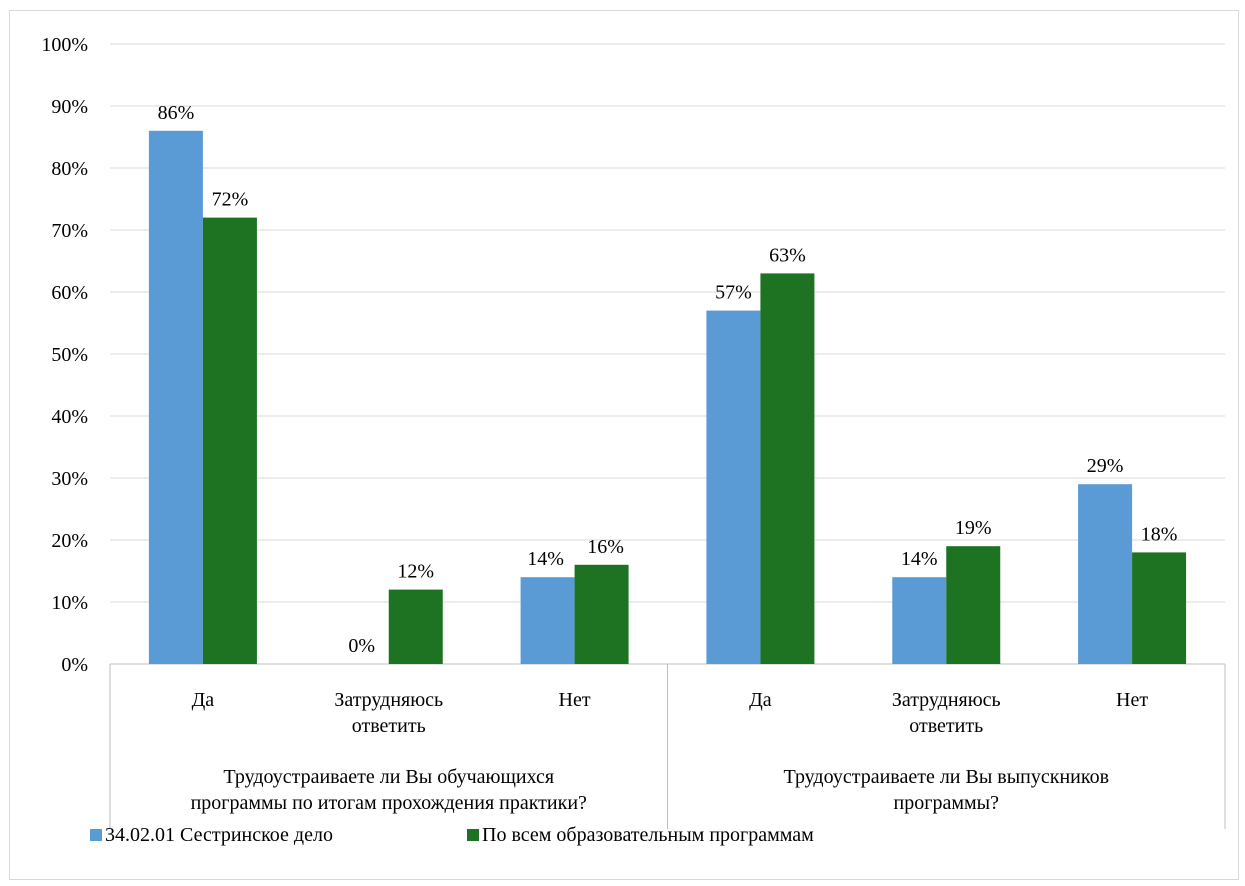 The height and width of the screenshot is (886, 1245). What do you see at coordinates (361, 646) in the screenshot?
I see `data-label-series-1: 0%` at bounding box center [361, 646].